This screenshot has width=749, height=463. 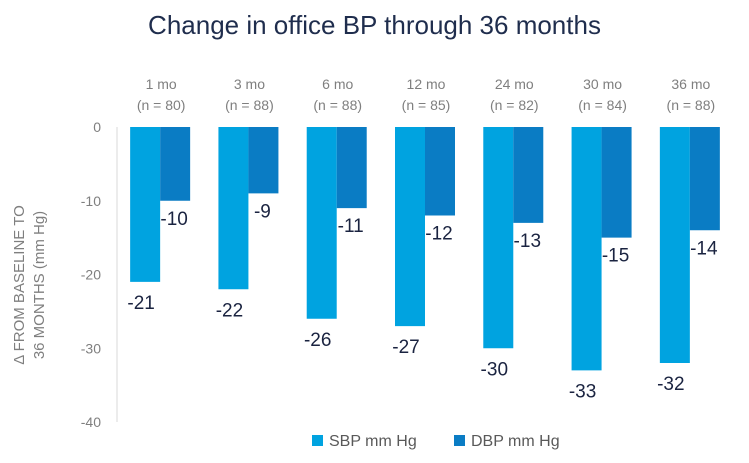 What do you see at coordinates (317, 440) in the screenshot?
I see `legend-swatch-sbp` at bounding box center [317, 440].